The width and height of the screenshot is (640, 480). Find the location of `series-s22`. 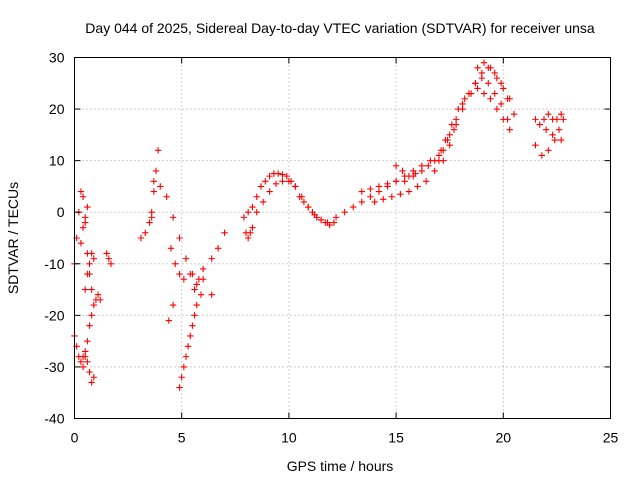

series-s22 is located at coordinates (474, 124).